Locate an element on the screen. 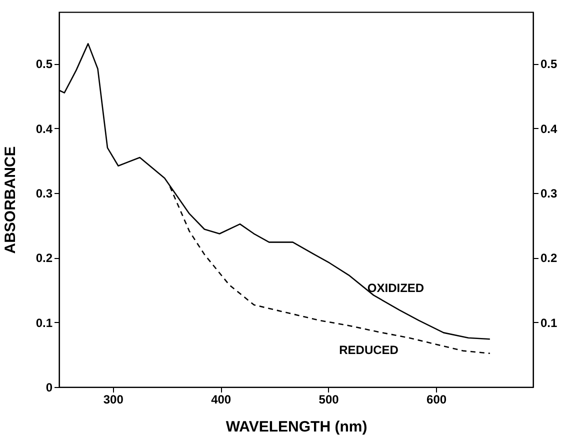  annotation: OXIDIZED is located at coordinates (395, 288).